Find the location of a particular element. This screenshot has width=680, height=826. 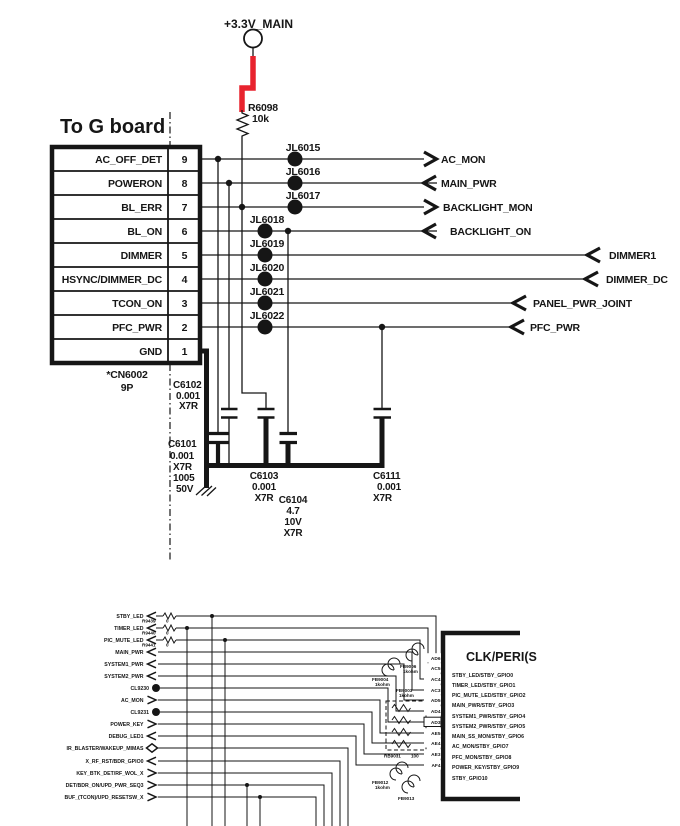

network-value: 100 is located at coordinates (415, 756).